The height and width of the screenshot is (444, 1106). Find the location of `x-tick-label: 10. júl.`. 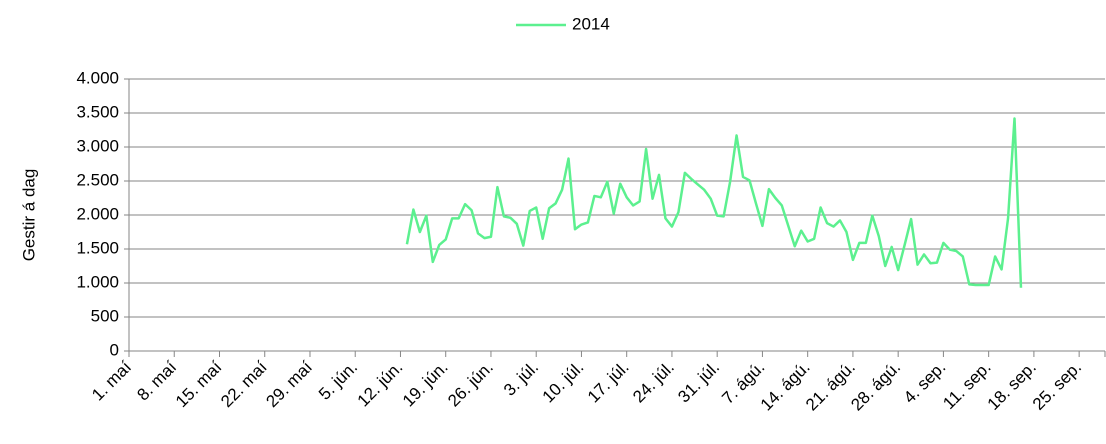

x-tick-label: 10. júl. is located at coordinates (563, 382).